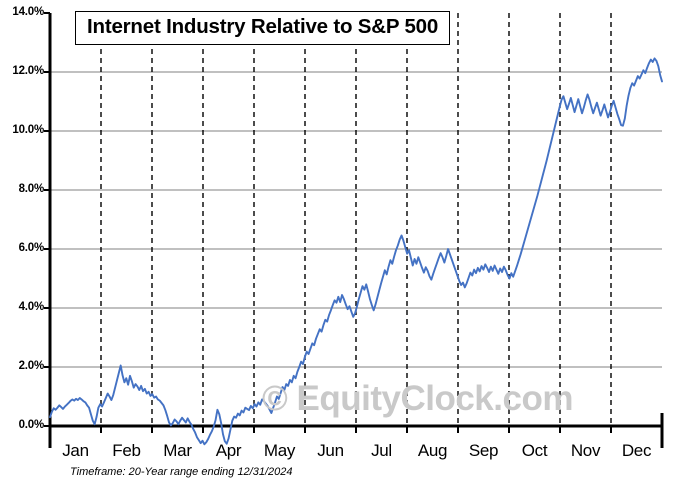 The height and width of the screenshot is (496, 683). What do you see at coordinates (47, 219) in the screenshot?
I see `y-axis-ticks` at bounding box center [47, 219].